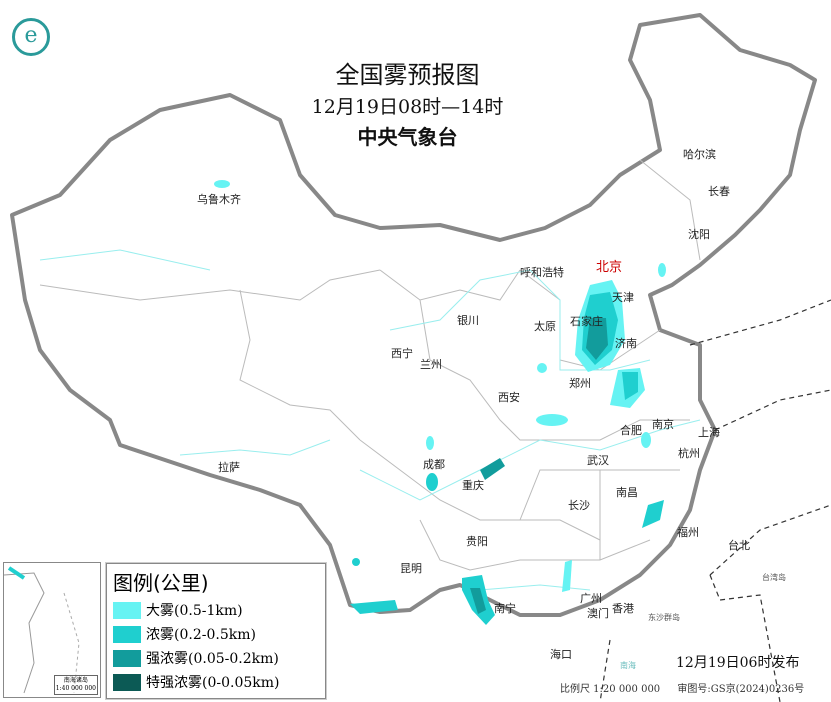 This screenshot has width=831, height=702. Describe the element at coordinates (407, 75) in the screenshot. I see `map-title: 全国雾预报图` at that location.